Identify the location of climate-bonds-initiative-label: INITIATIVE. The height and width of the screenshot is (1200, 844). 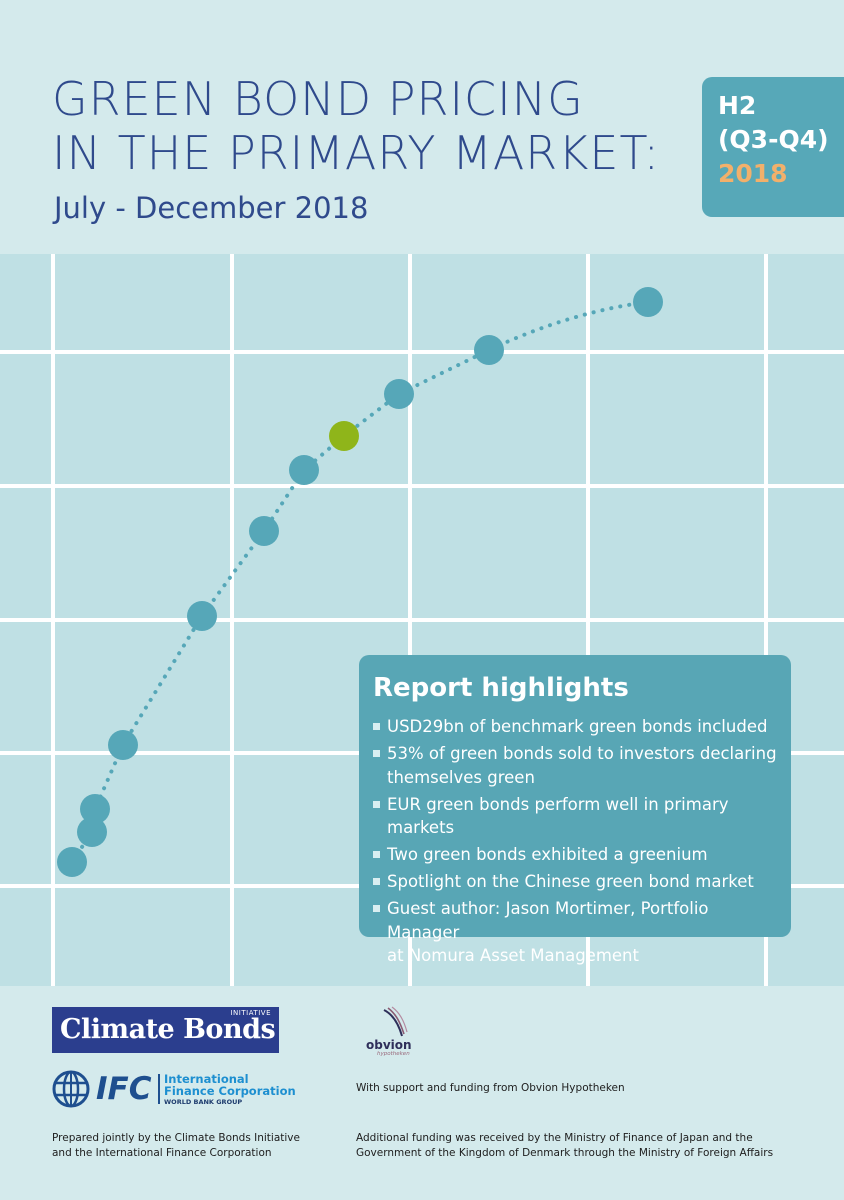
(250, 1013).